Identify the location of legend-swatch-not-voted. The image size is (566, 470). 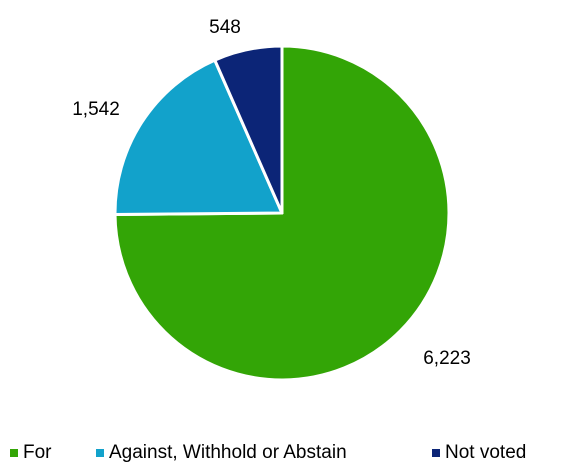
(436, 453).